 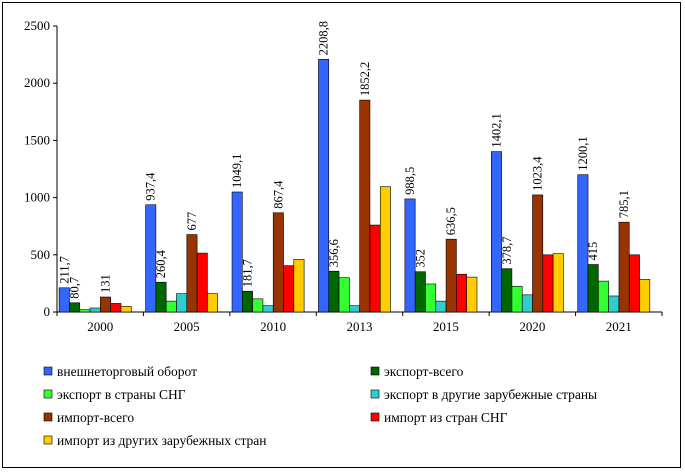 What do you see at coordinates (410, 181) in the screenshot?
I see `data-label: 988,5` at bounding box center [410, 181].